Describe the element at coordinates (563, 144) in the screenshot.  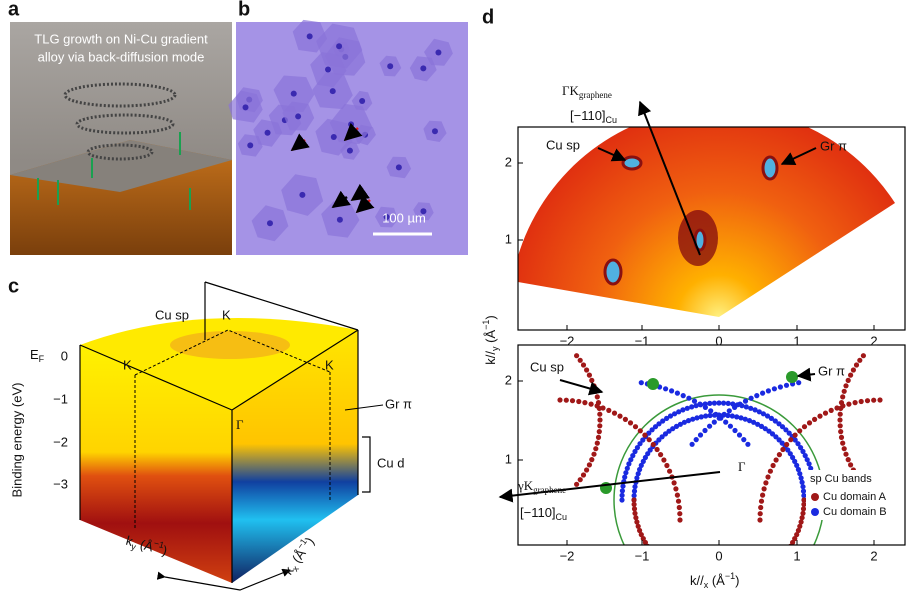
I see `label: Cu sp` at that location.